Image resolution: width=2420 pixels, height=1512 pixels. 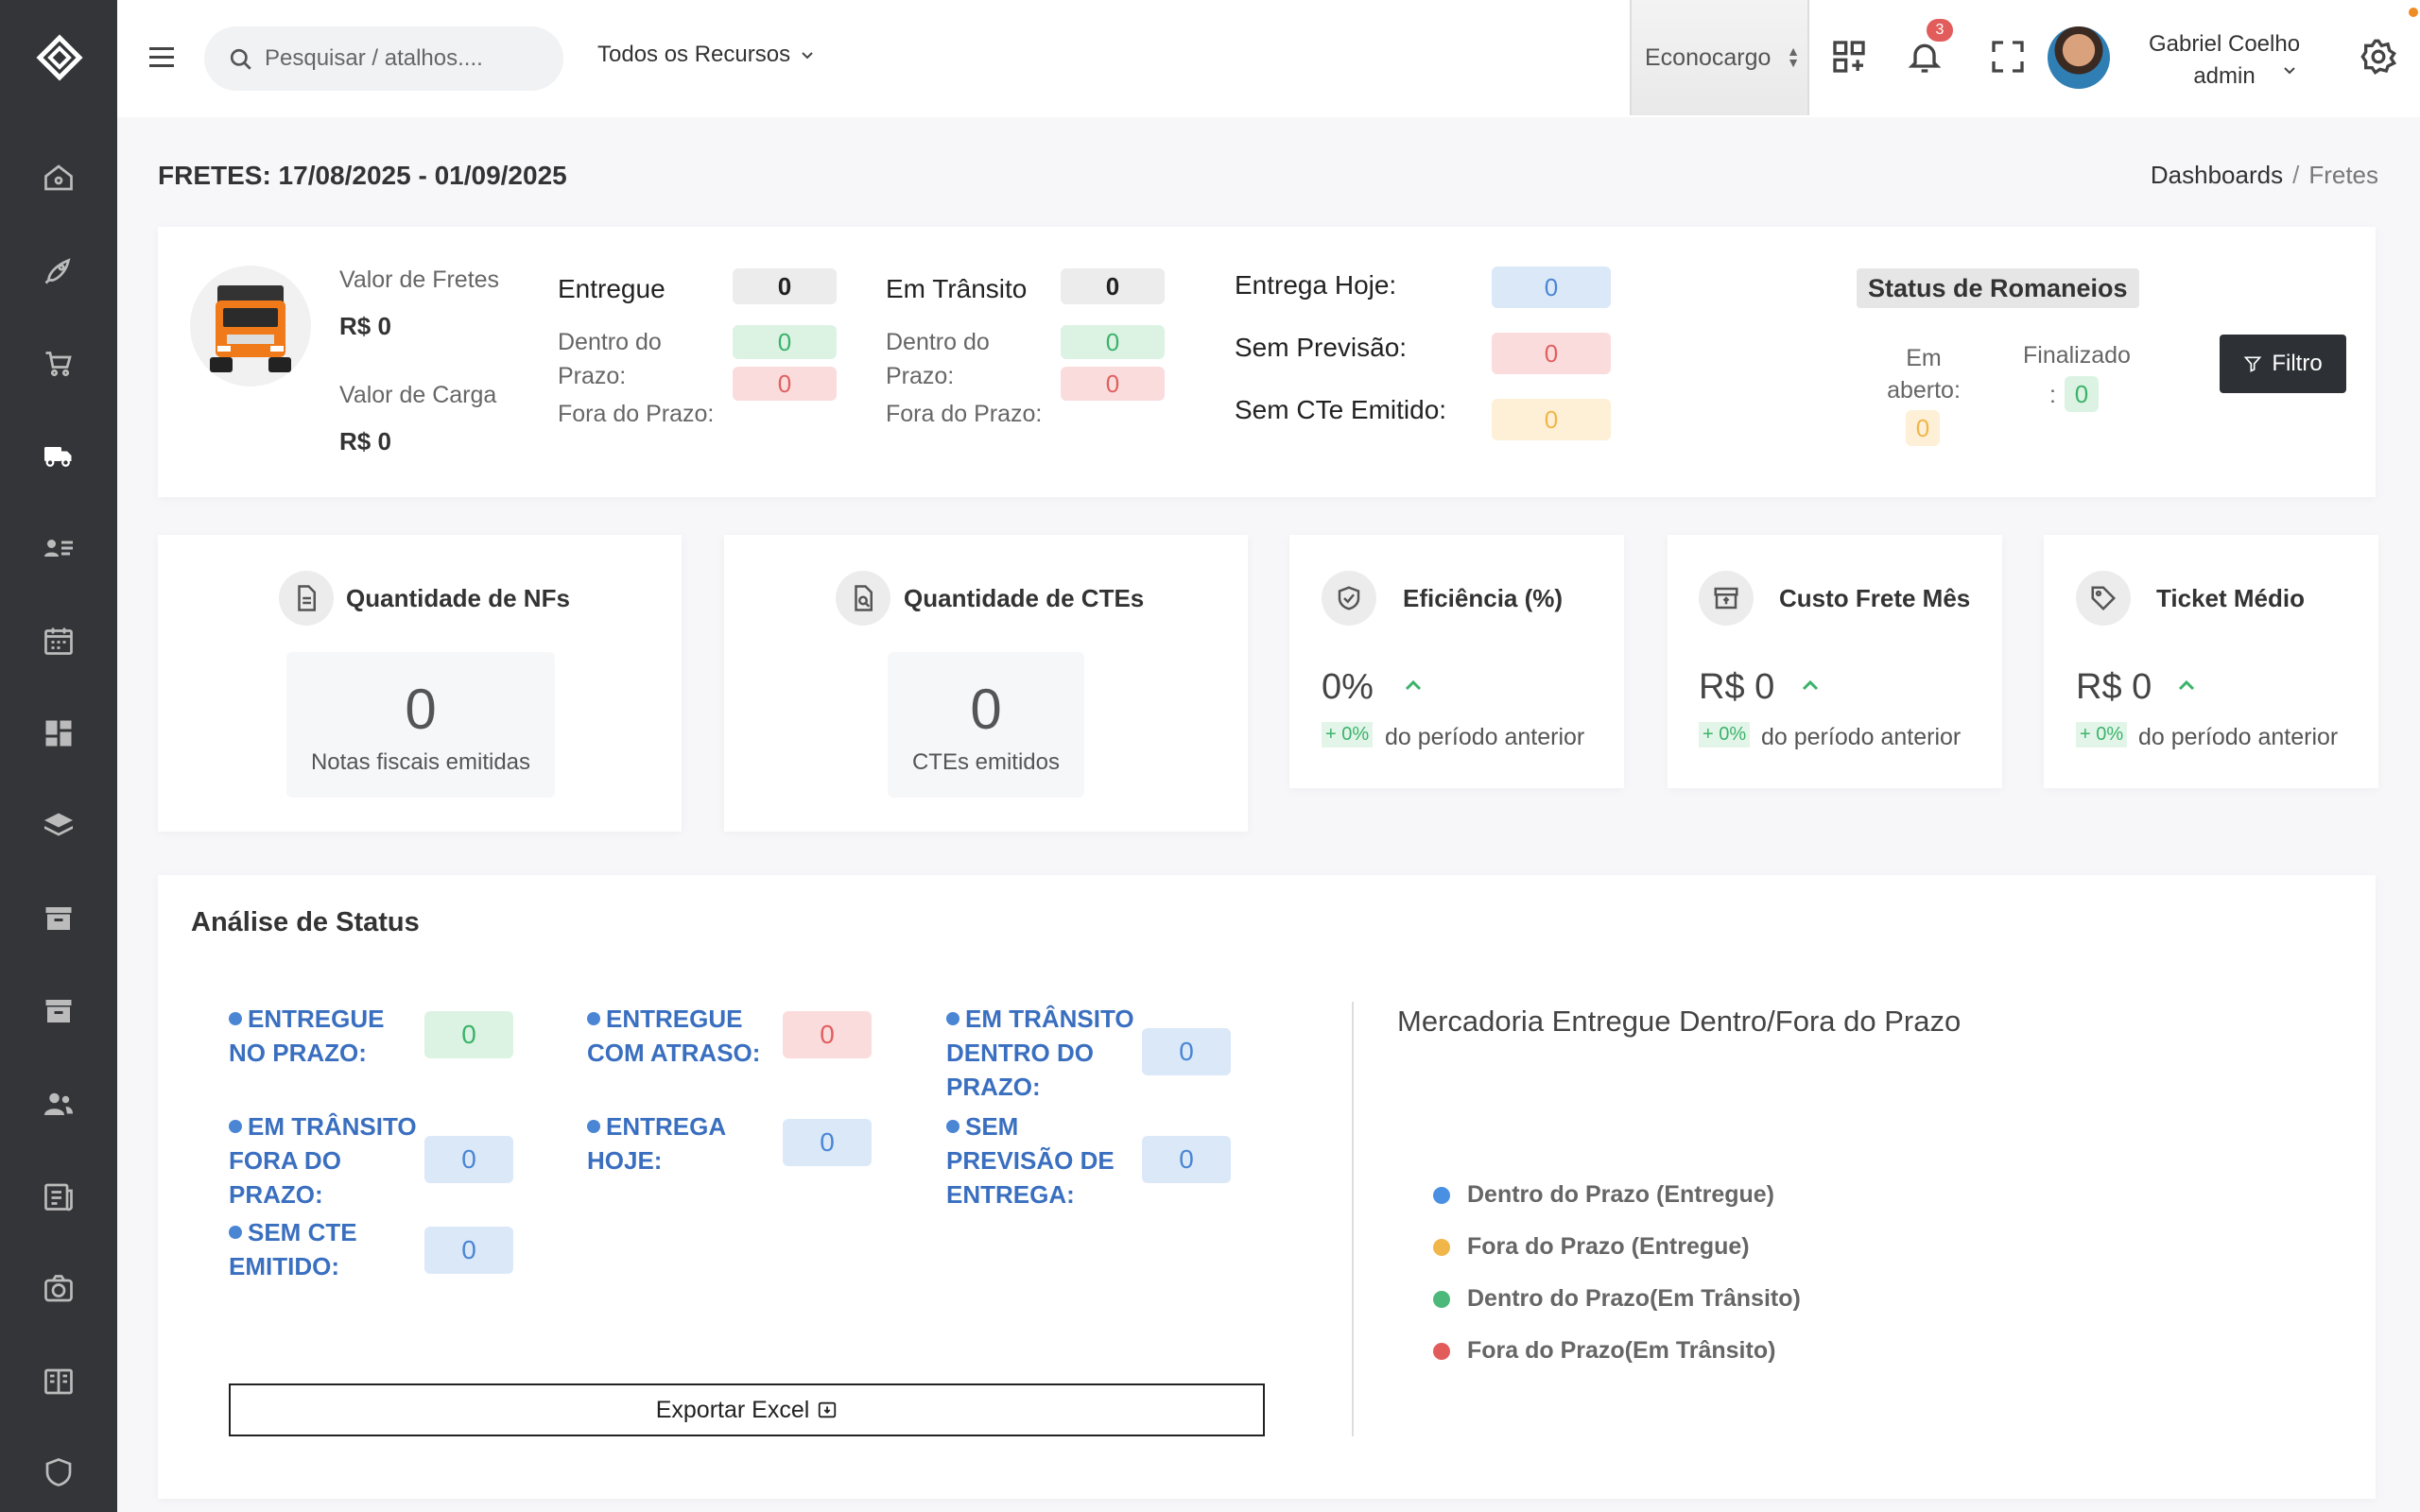 I want to click on download-box-icon, so click(x=828, y=1409).